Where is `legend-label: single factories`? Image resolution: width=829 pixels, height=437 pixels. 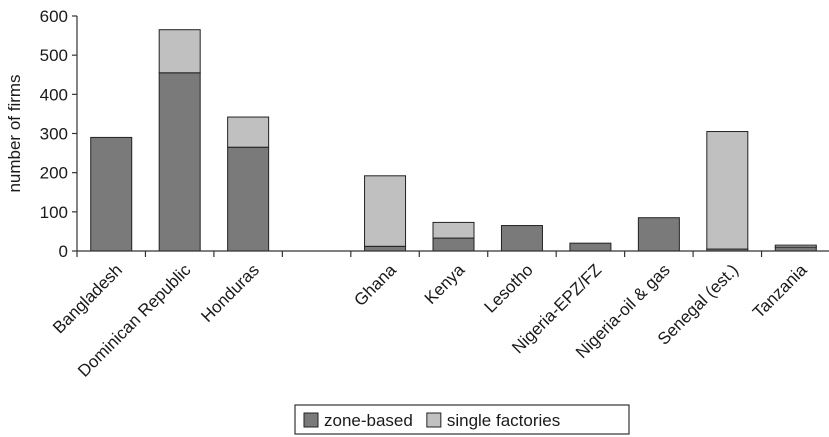 legend-label: single factories is located at coordinates (503, 420).